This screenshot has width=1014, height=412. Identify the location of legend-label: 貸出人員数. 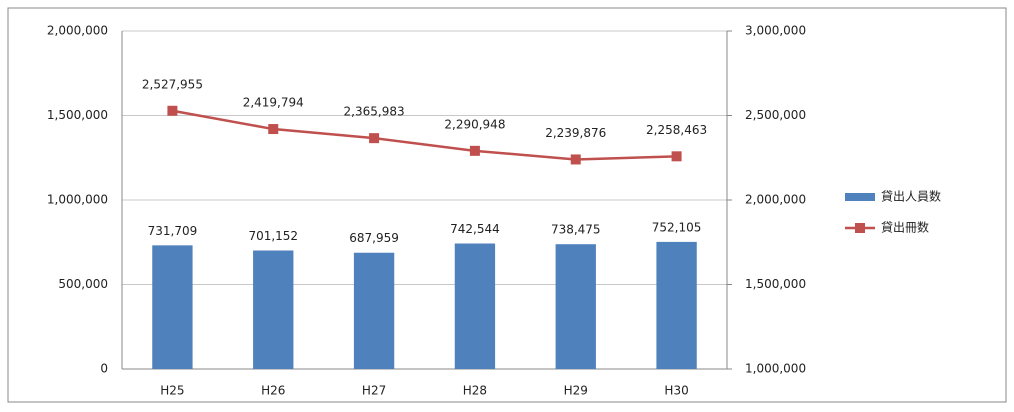
(911, 196).